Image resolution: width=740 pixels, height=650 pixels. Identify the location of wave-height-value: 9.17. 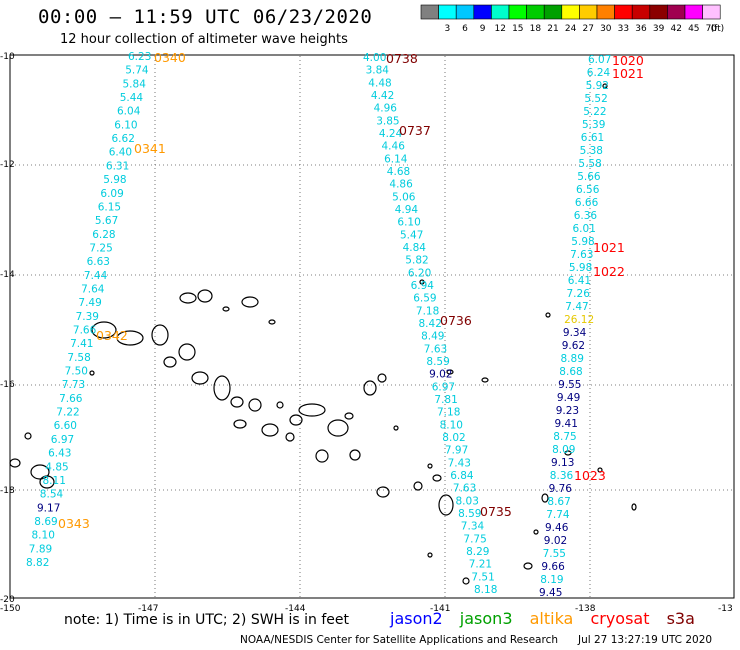
(48, 508).